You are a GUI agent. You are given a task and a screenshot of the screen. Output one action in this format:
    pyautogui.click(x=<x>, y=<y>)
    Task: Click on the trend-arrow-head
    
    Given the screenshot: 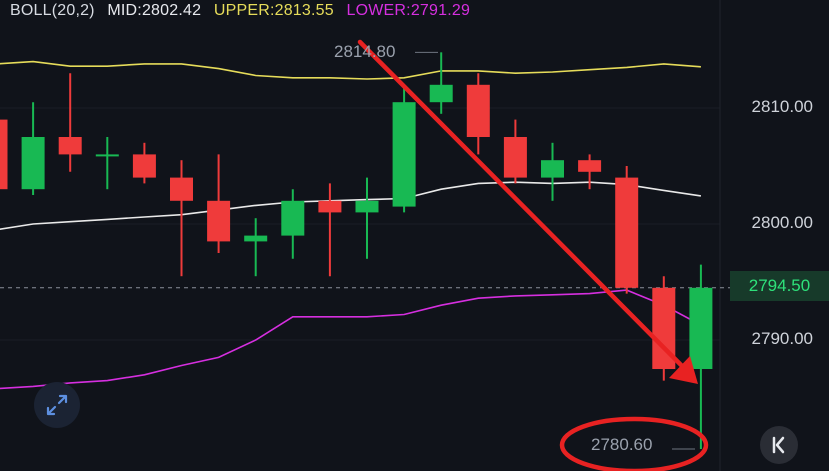 What is the action you would take?
    pyautogui.click(x=683, y=370)
    